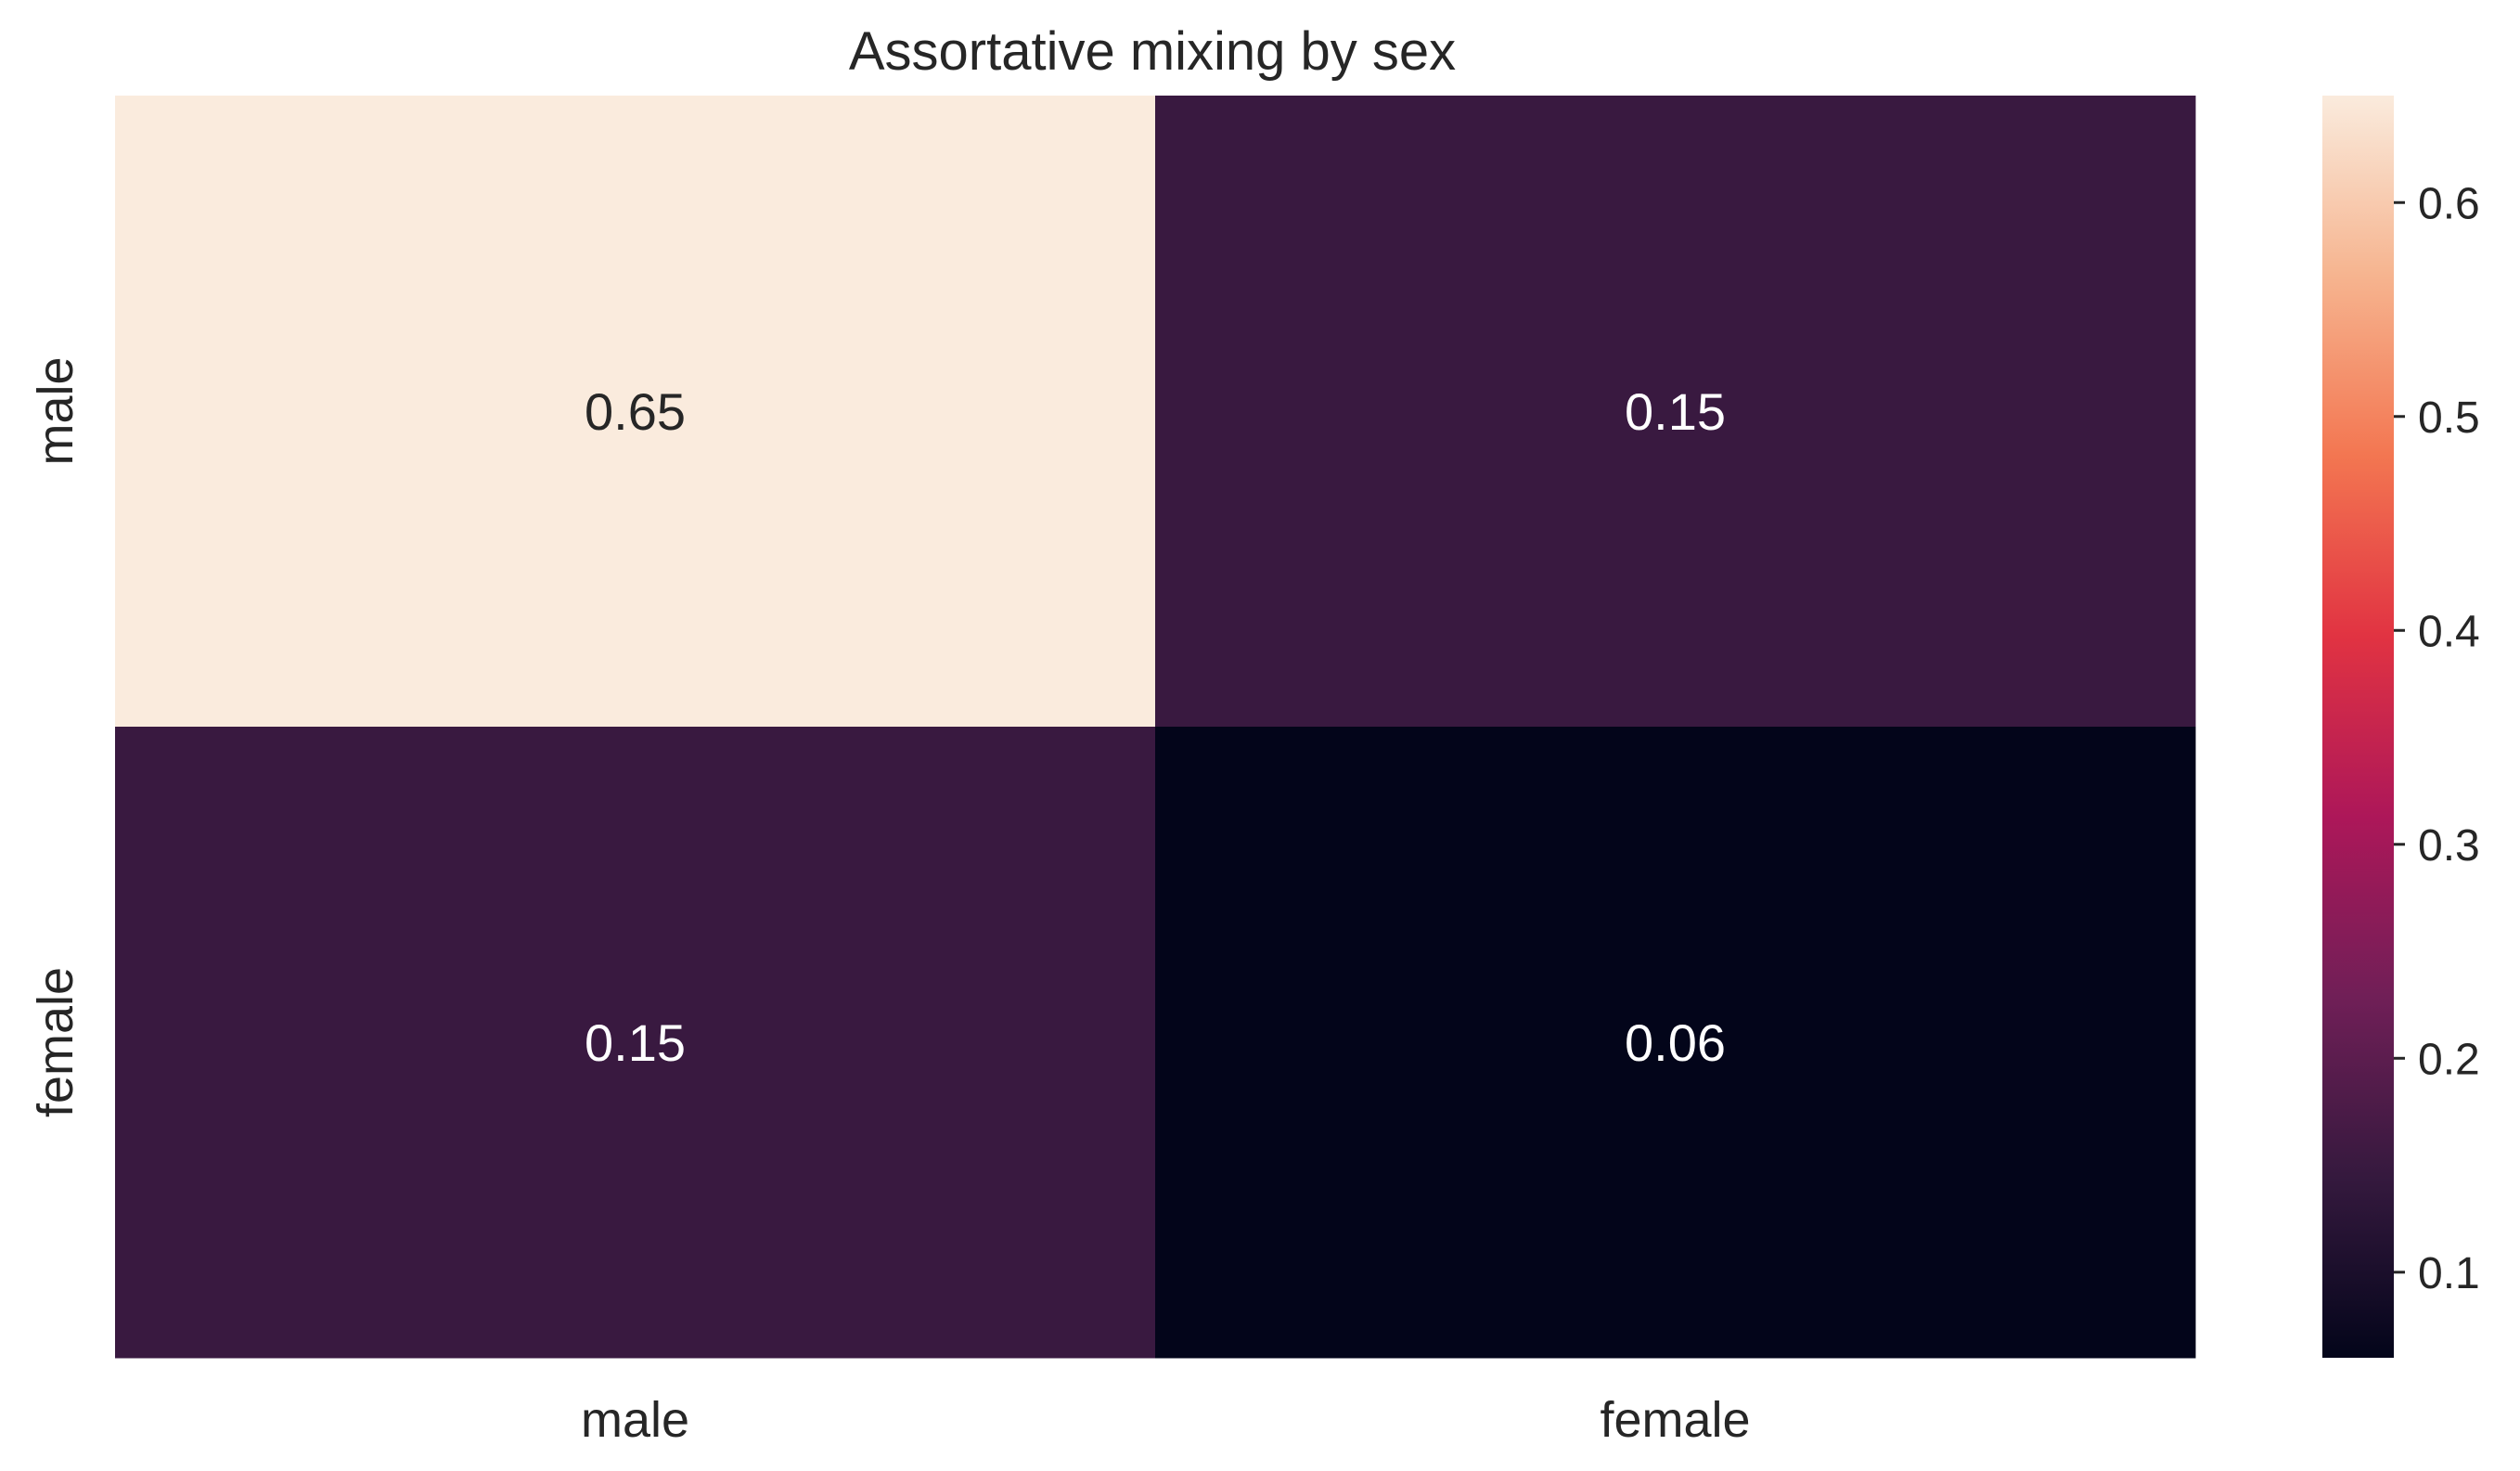 Image resolution: width=2520 pixels, height=1471 pixels. I want to click on colorbar-tick-label: 0.3, so click(2449, 846).